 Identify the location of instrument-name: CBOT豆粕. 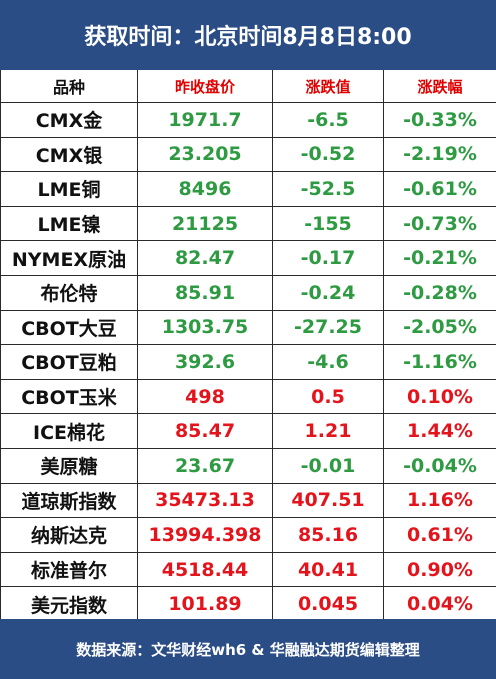
(69, 362).